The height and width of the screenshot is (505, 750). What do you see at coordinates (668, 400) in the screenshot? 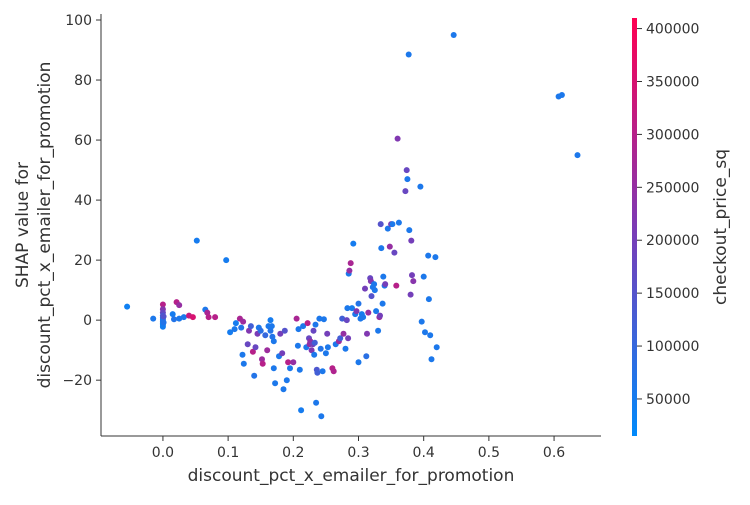
I see `colorbar-tick-label: 50000` at bounding box center [668, 400].